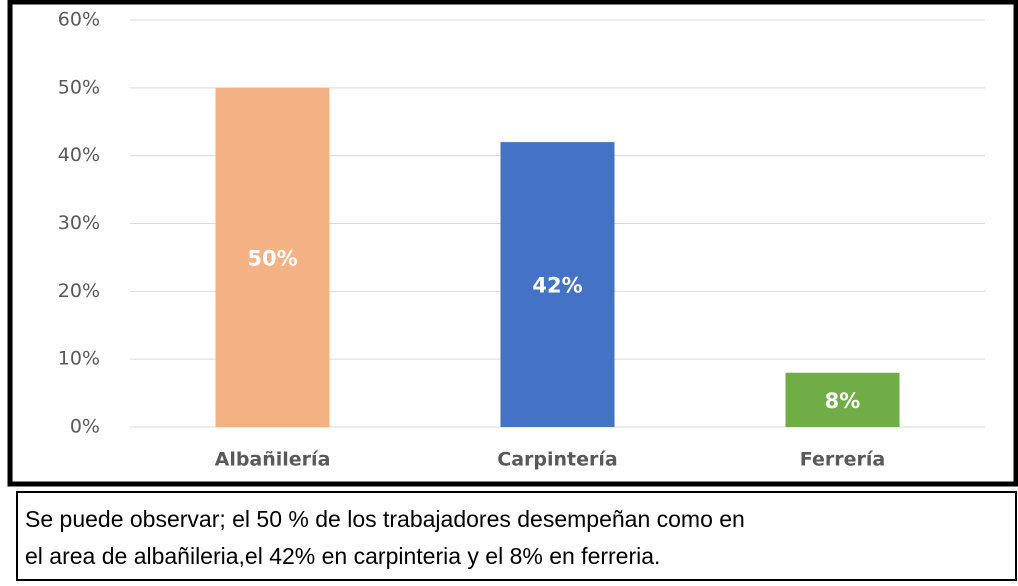 The image size is (1018, 586). I want to click on value-label: 42%, so click(557, 286).